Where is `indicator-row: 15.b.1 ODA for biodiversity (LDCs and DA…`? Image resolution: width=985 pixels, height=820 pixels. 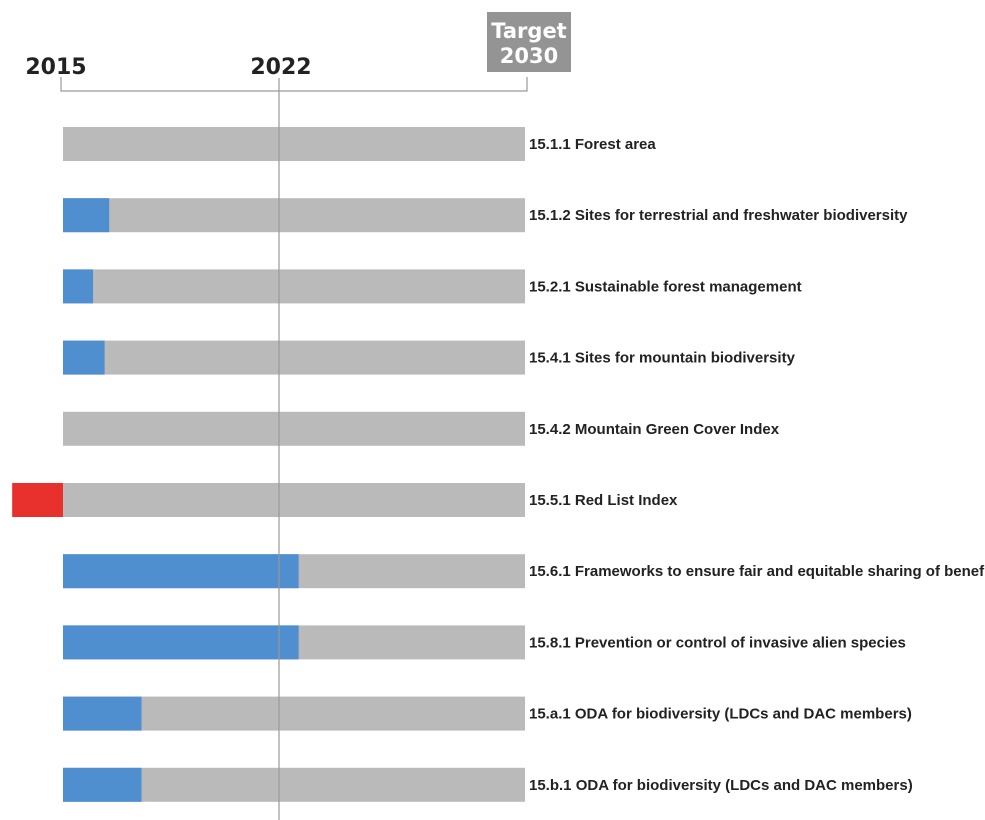 indicator-row: 15.b.1 ODA for biodiversity (LDCs and DA… is located at coordinates (488, 784).